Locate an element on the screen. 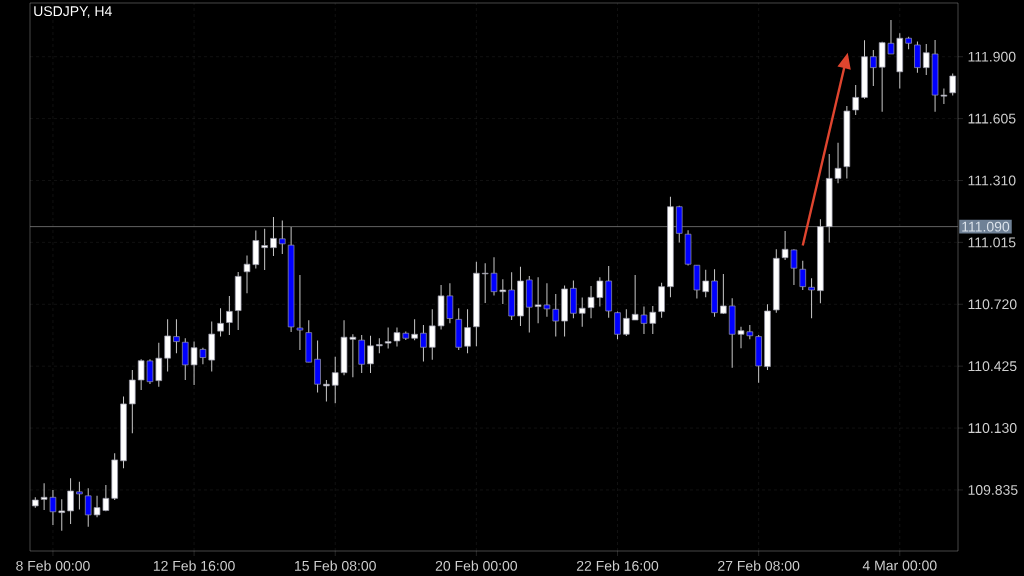 The image size is (1024, 576). x-tick-label: 20 Feb 00:00 is located at coordinates (476, 565).